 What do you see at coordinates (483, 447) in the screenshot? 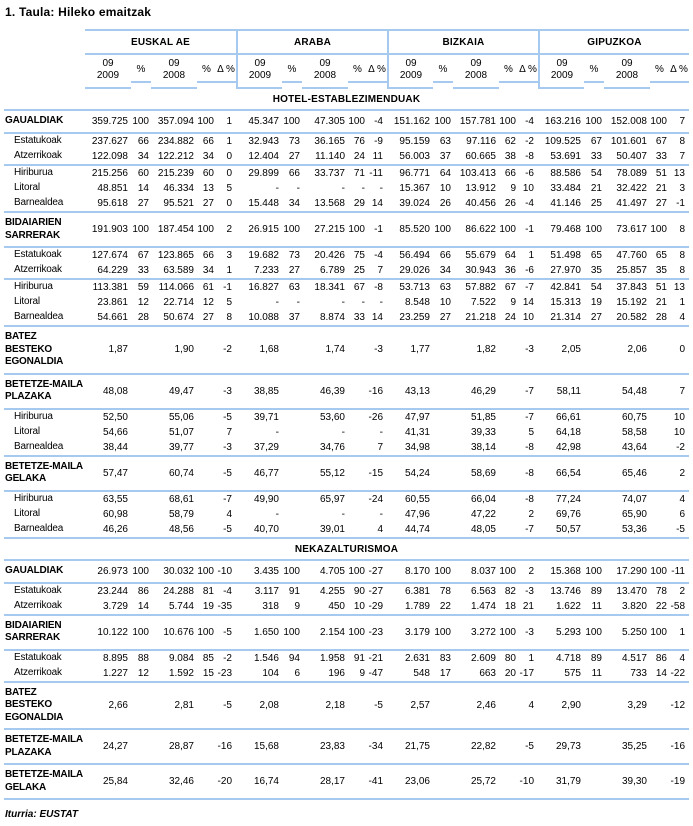
I see `cell: 38,14` at bounding box center [483, 447].